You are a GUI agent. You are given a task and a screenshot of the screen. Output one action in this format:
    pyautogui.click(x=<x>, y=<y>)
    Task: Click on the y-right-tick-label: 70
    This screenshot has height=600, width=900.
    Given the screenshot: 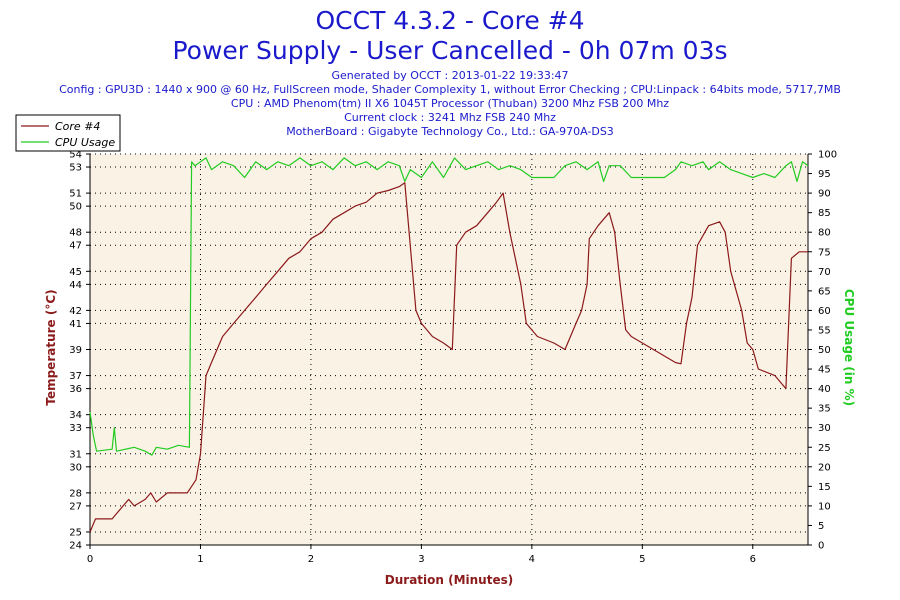 What is the action you would take?
    pyautogui.click(x=824, y=272)
    